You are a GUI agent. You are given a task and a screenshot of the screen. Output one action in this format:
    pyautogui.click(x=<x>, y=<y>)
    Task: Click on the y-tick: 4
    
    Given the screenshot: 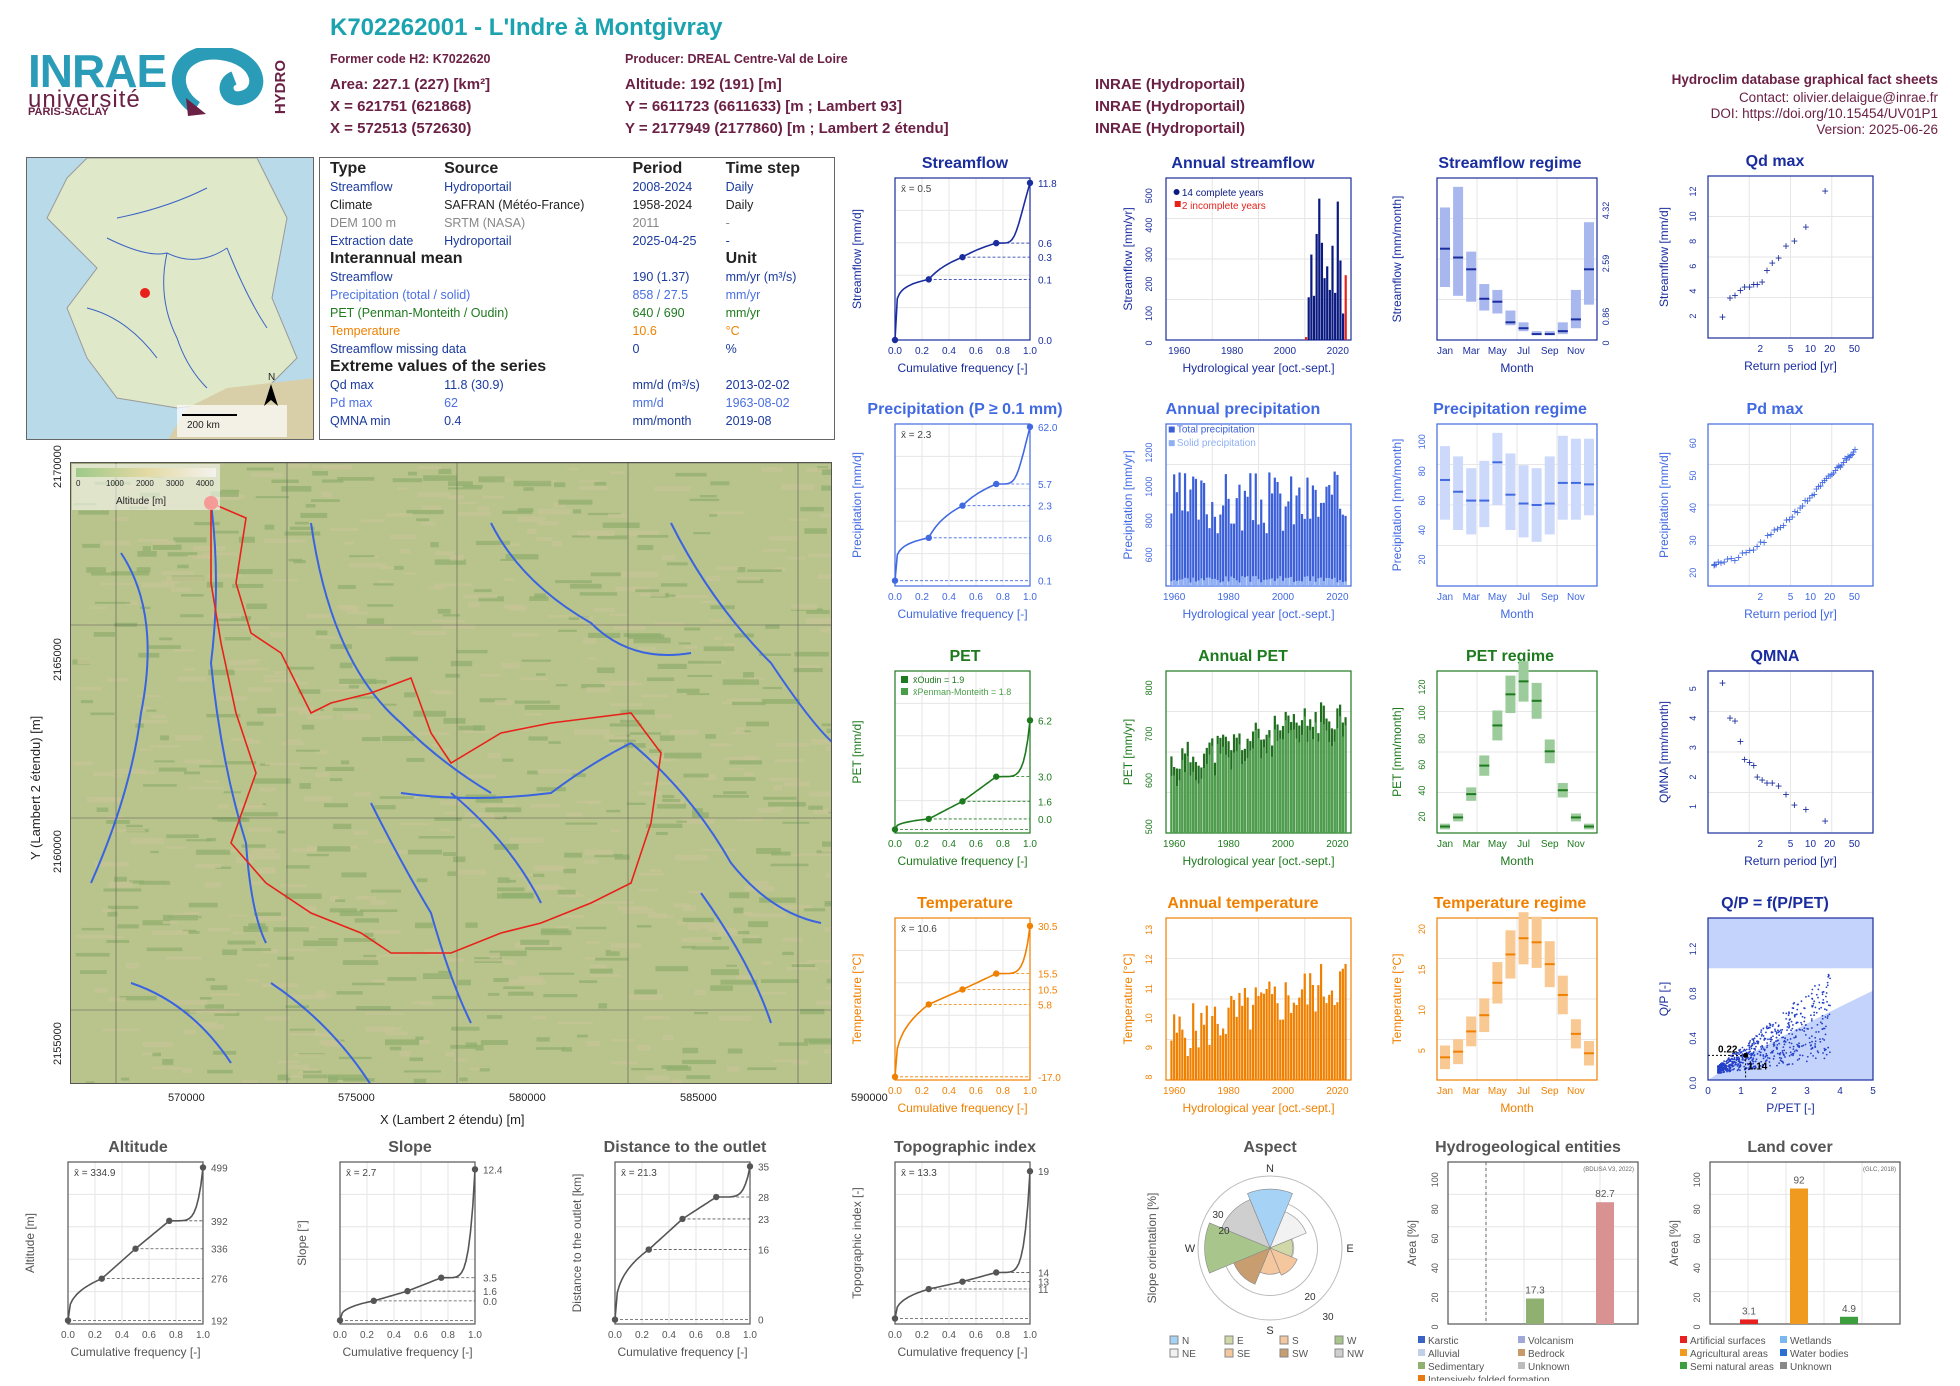 What is the action you would take?
    pyautogui.click(x=1693, y=291)
    